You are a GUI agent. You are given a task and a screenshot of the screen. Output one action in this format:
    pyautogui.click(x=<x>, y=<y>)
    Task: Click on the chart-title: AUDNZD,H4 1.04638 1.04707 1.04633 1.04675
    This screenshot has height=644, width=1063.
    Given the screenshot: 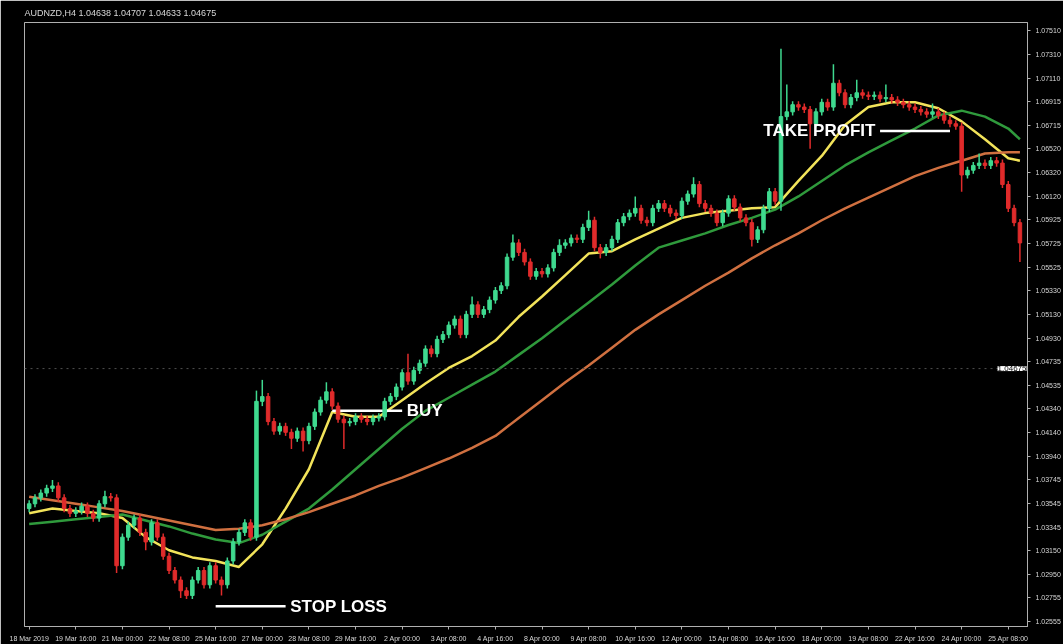 What is the action you would take?
    pyautogui.click(x=120, y=12)
    